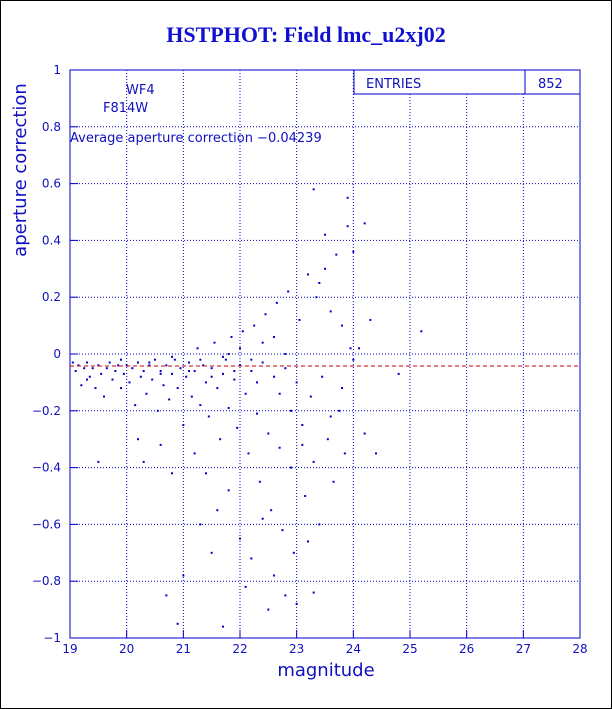 Image resolution: width=612 pixels, height=709 pixels. What do you see at coordinates (69, 649) in the screenshot?
I see `x-tick-label: 19` at bounding box center [69, 649].